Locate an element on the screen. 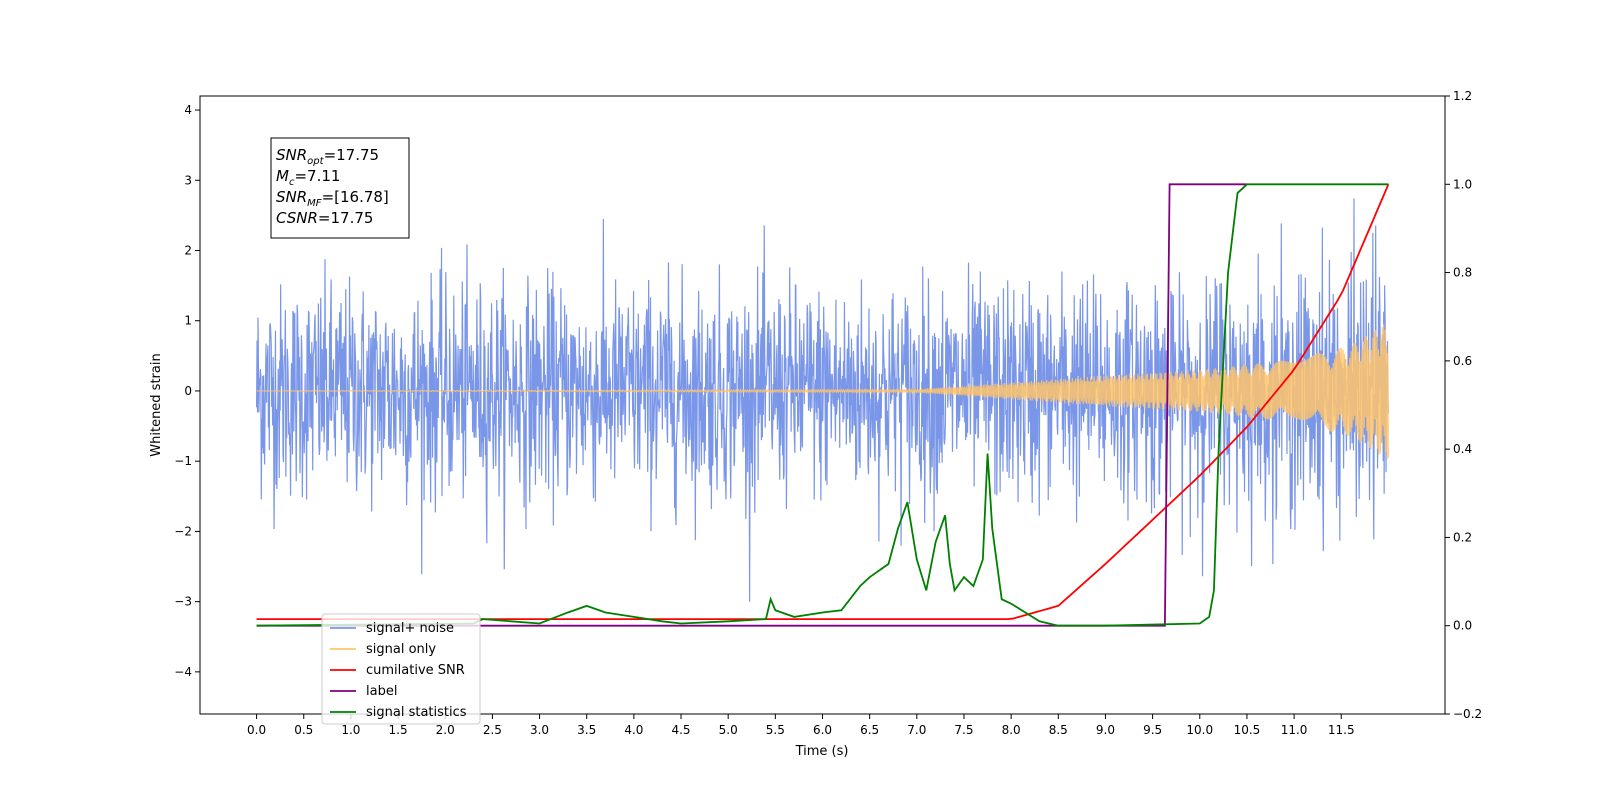 This screenshot has height=800, width=1600. y2-tick-label: 1.2 is located at coordinates (1462, 96).